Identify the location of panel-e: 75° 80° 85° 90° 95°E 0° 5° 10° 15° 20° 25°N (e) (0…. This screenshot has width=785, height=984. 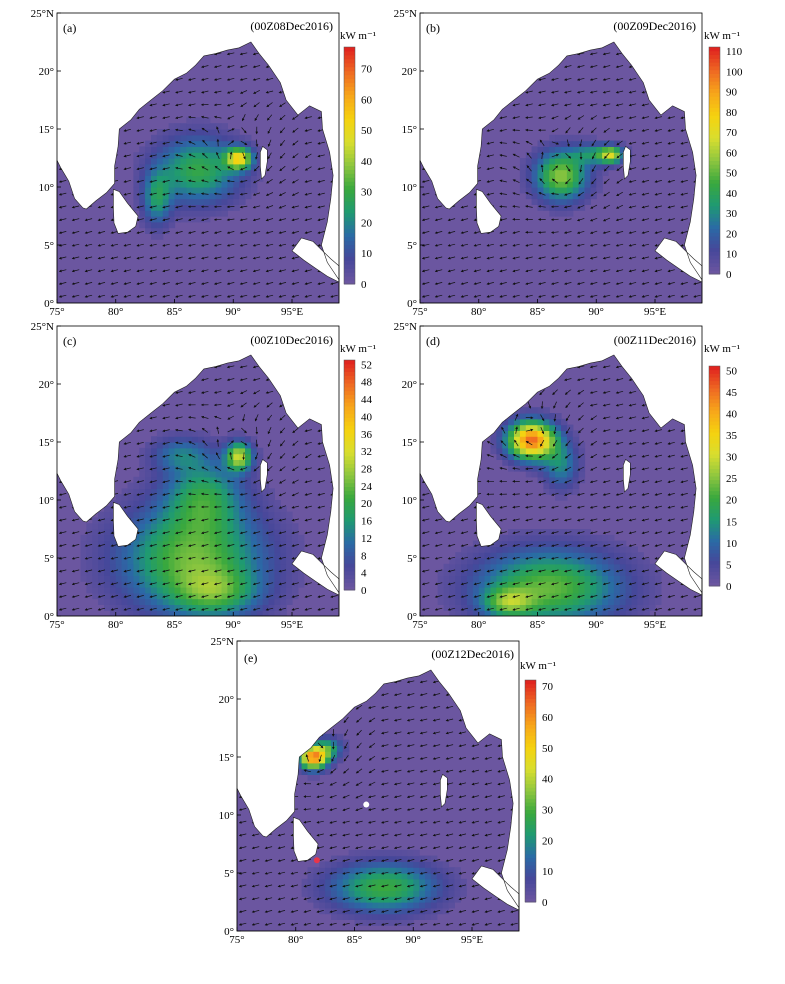
(383, 791).